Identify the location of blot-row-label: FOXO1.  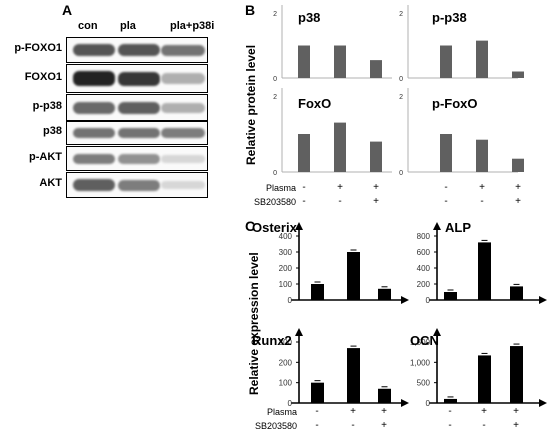
(43, 76).